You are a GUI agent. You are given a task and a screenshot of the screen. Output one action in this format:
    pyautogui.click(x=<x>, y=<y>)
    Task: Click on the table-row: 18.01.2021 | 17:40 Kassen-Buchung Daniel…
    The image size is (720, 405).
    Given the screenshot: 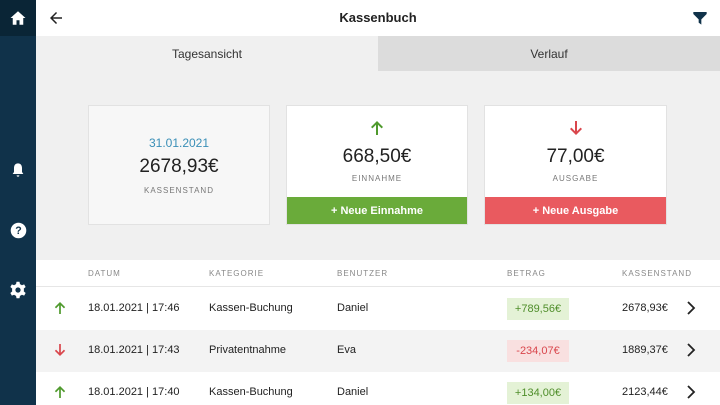 What is the action you would take?
    pyautogui.click(x=378, y=388)
    